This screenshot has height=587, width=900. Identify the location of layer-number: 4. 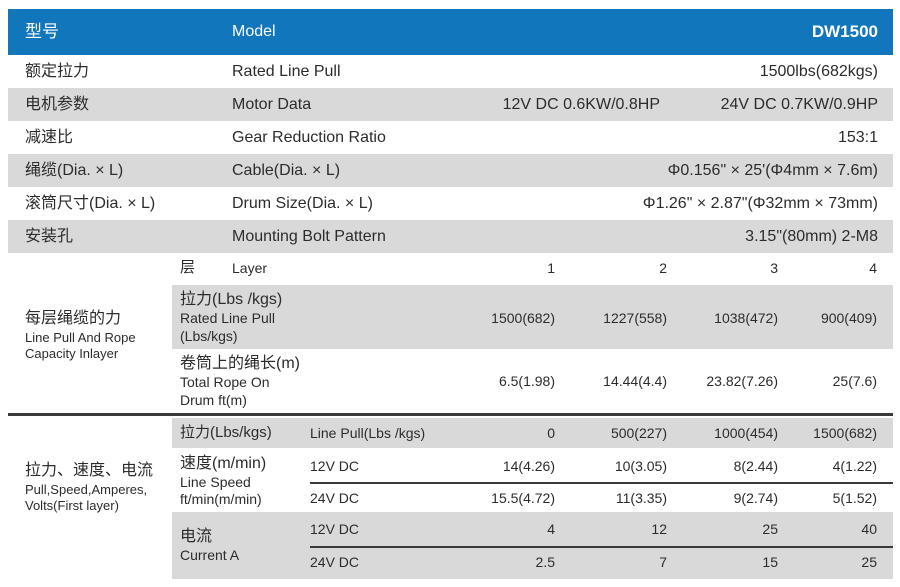
(873, 268).